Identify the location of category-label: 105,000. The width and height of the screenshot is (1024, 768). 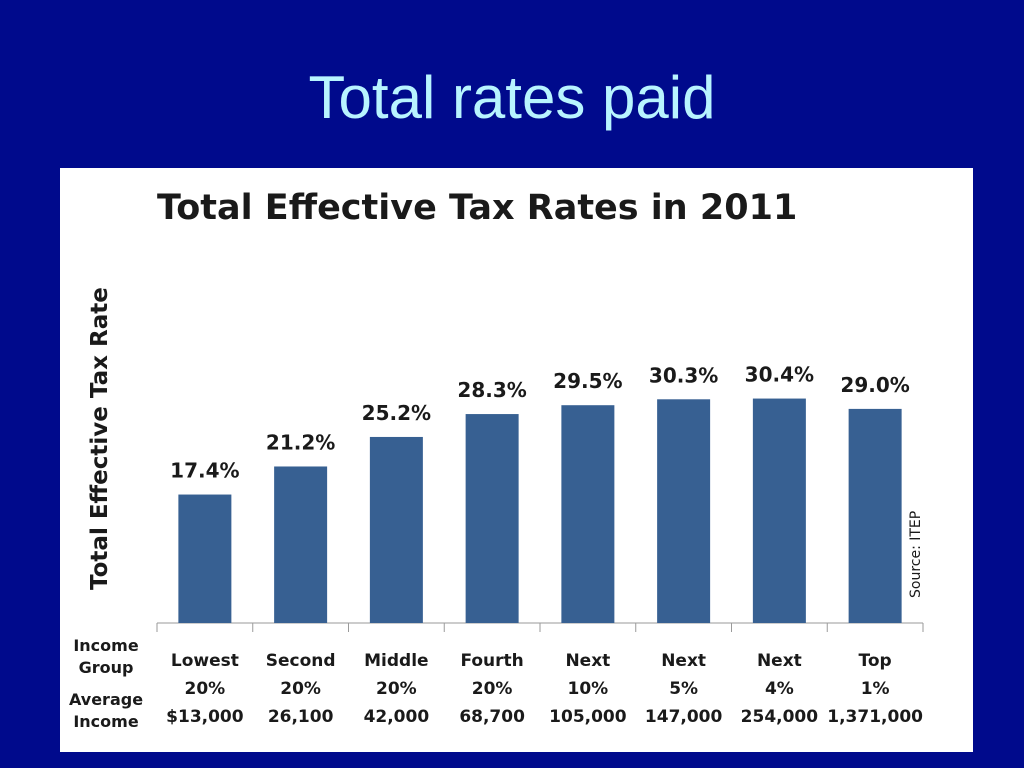
(588, 717).